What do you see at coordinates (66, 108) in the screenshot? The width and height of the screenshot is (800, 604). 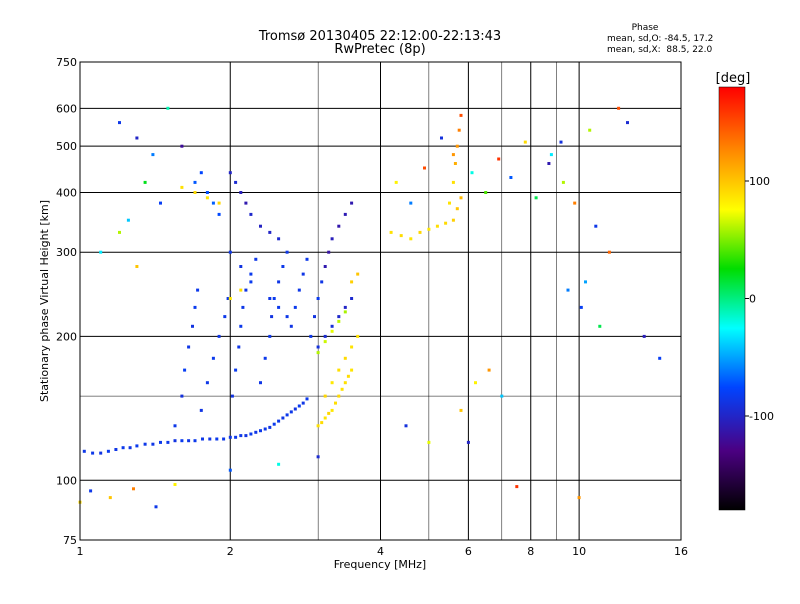 I see `y-tick-label: 600` at bounding box center [66, 108].